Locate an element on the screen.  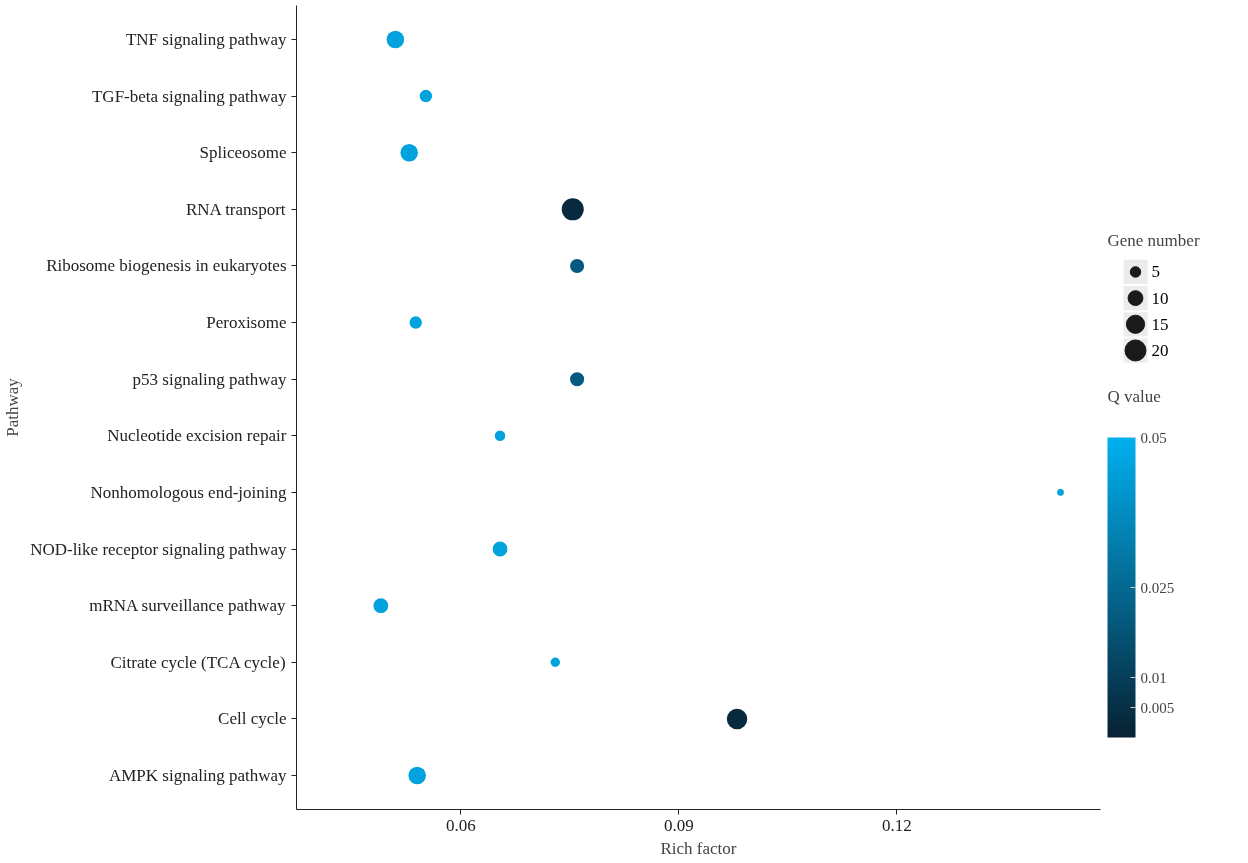
y-tick-label: p53 signaling pathway is located at coordinates (209, 379).